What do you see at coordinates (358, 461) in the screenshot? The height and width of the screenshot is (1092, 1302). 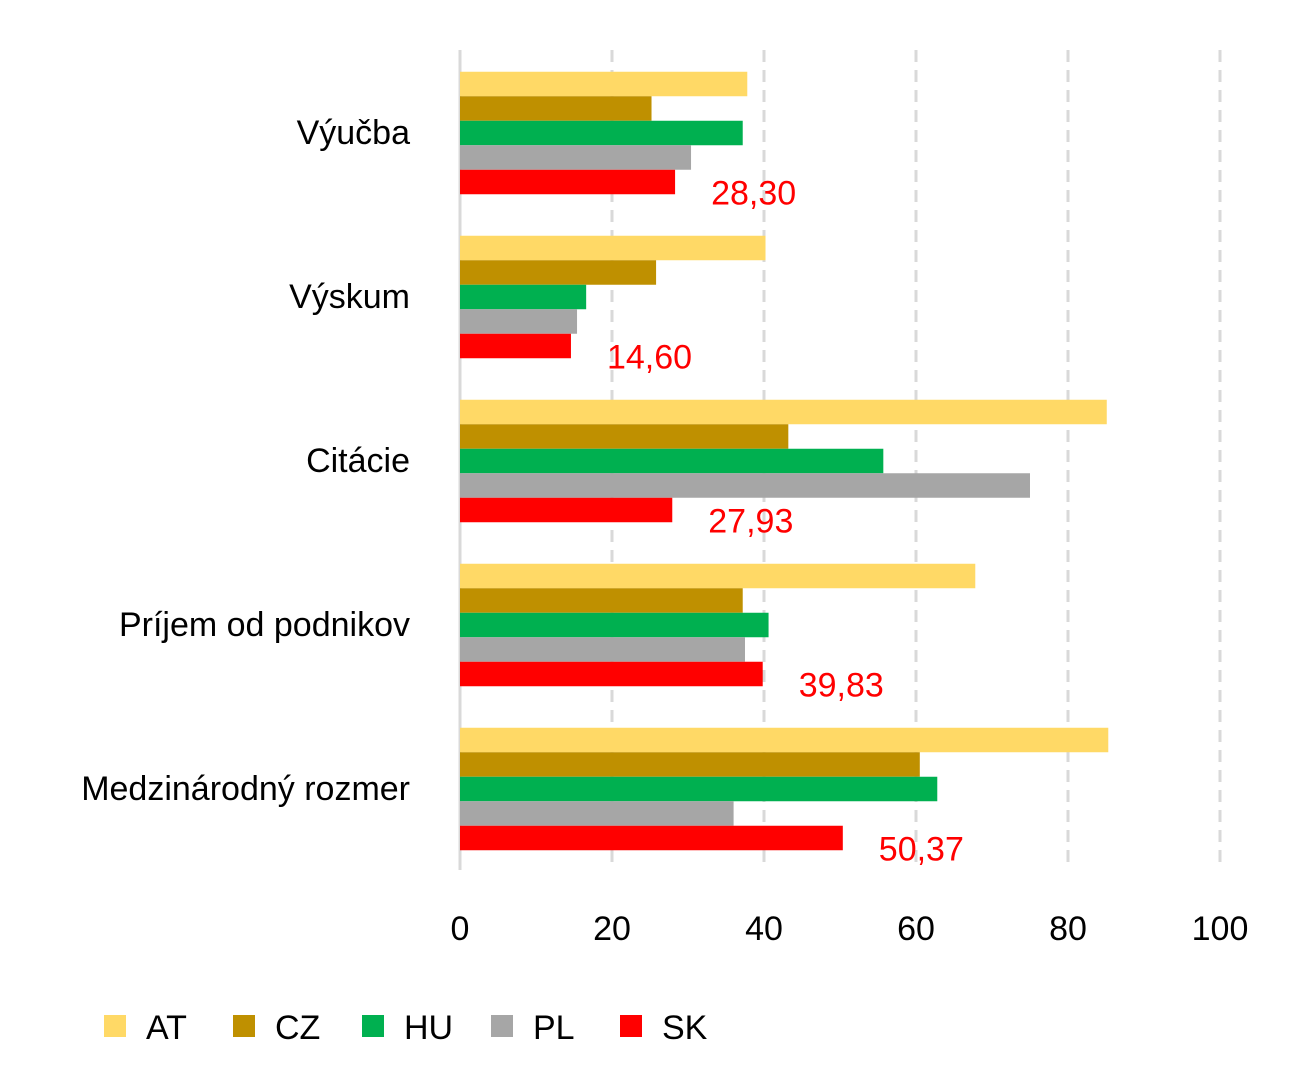 I see `category-label: Citácie` at bounding box center [358, 461].